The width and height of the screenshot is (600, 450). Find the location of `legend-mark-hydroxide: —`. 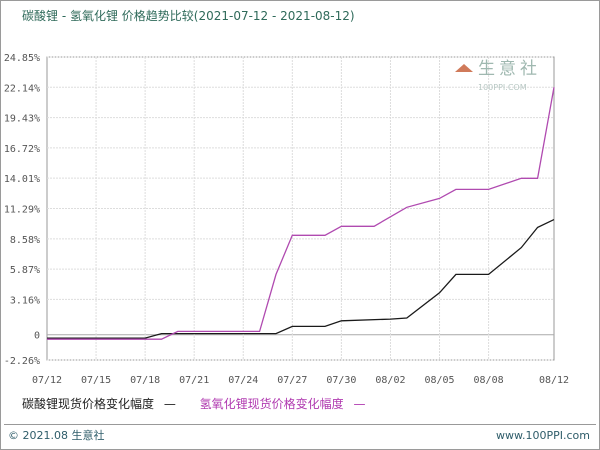

legend-mark-hydroxide: — is located at coordinates (359, 404).